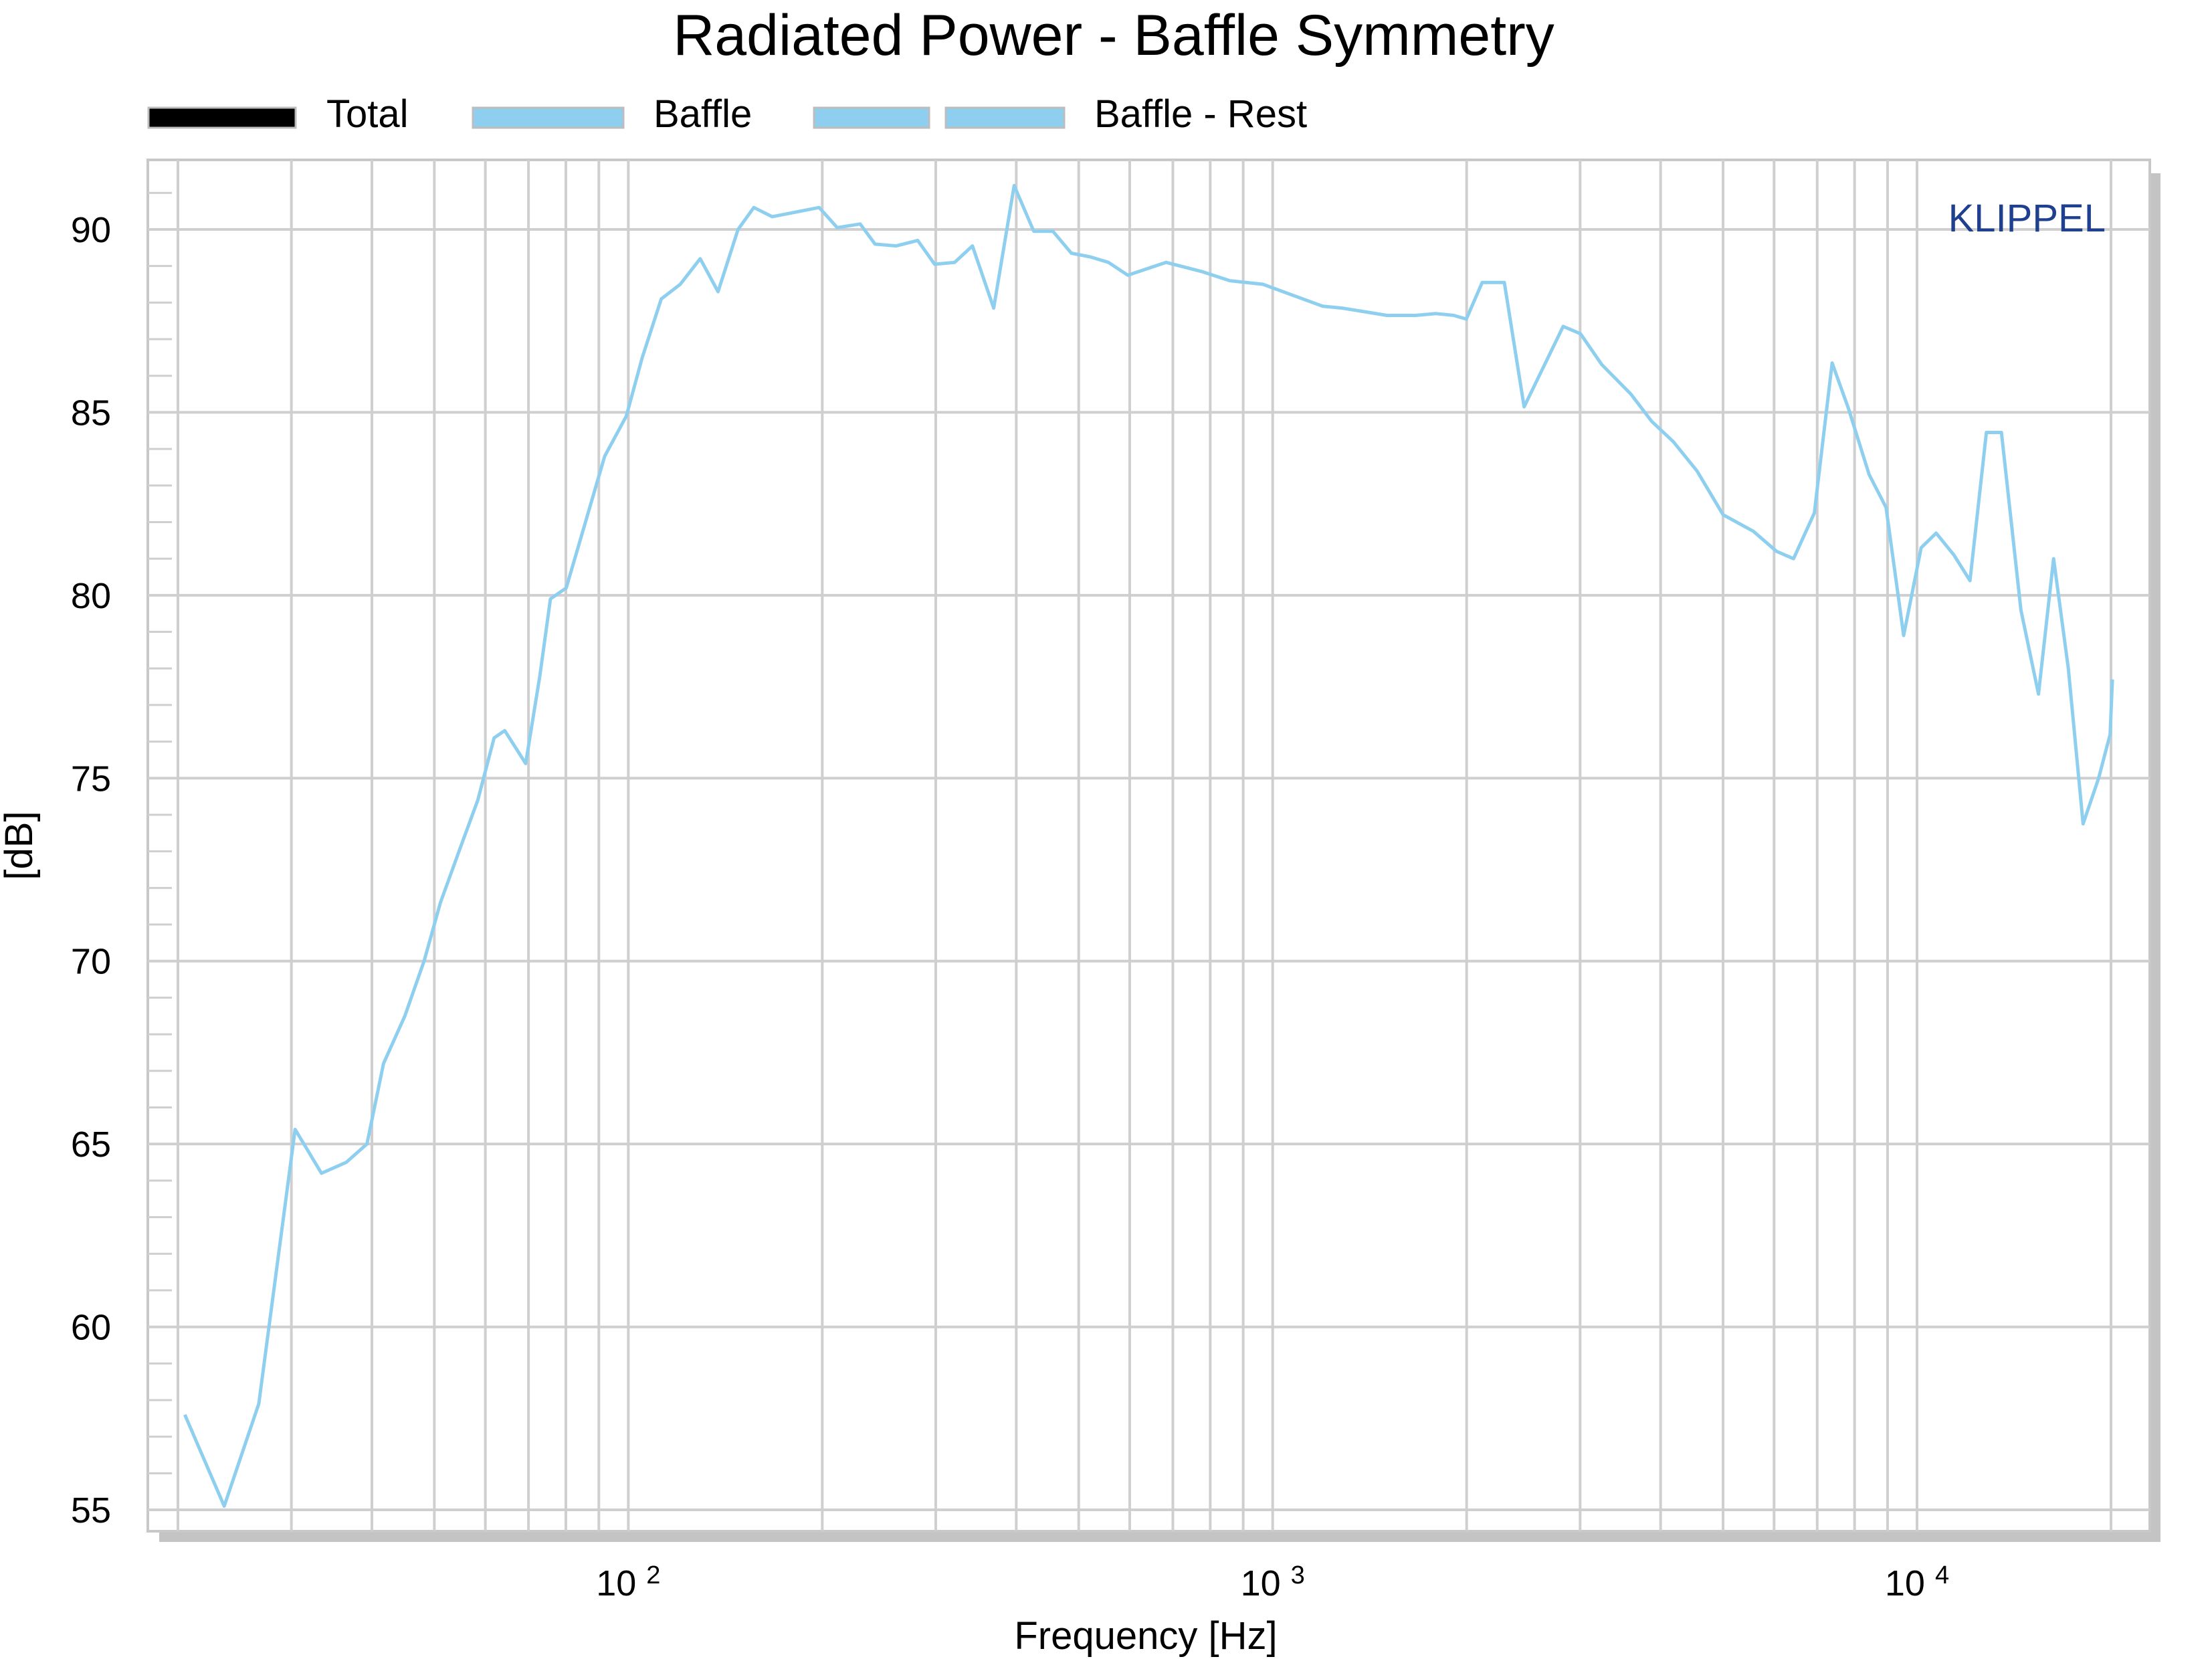 This screenshot has width=2212, height=1659. I want to click on legend-label-baffle: Baffle, so click(702, 114).